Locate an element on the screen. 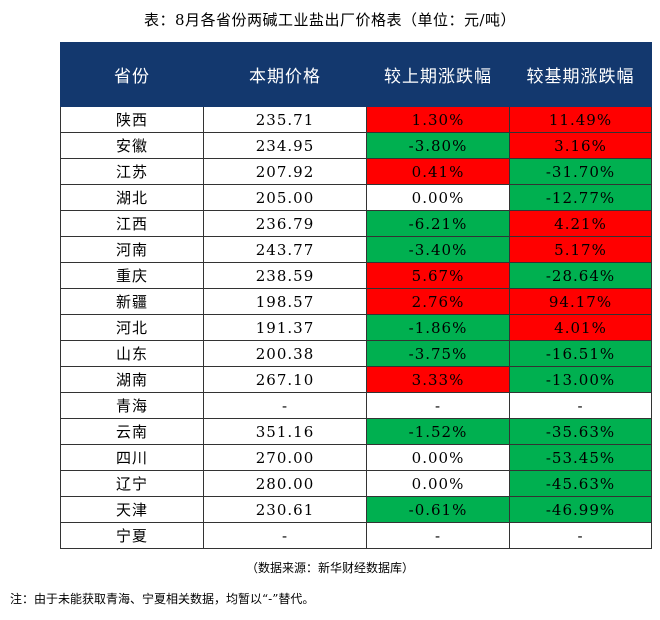 The width and height of the screenshot is (660, 620). table-row: 安徽 234.95 -3.80% 3.16% is located at coordinates (356, 145).